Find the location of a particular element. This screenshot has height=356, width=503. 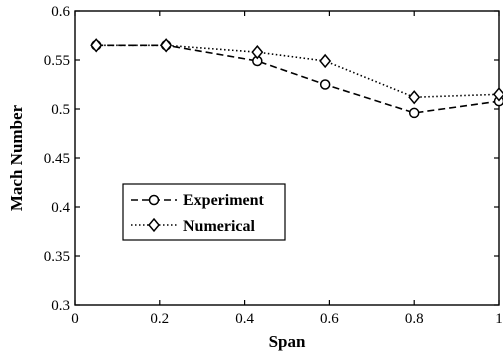

x-axis-label: Span is located at coordinates (287, 341).